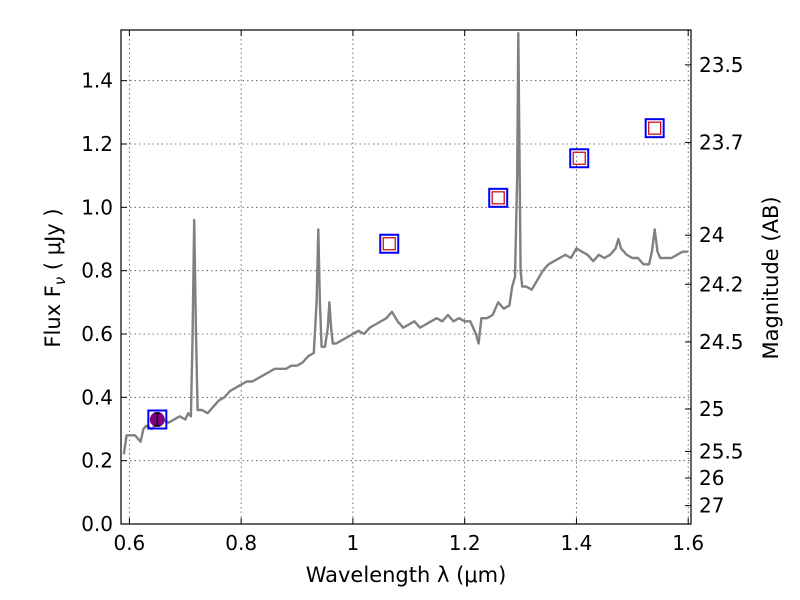 The image size is (800, 600). I want to click on x-axis-label: Wavelength λ (μm), so click(406, 575).